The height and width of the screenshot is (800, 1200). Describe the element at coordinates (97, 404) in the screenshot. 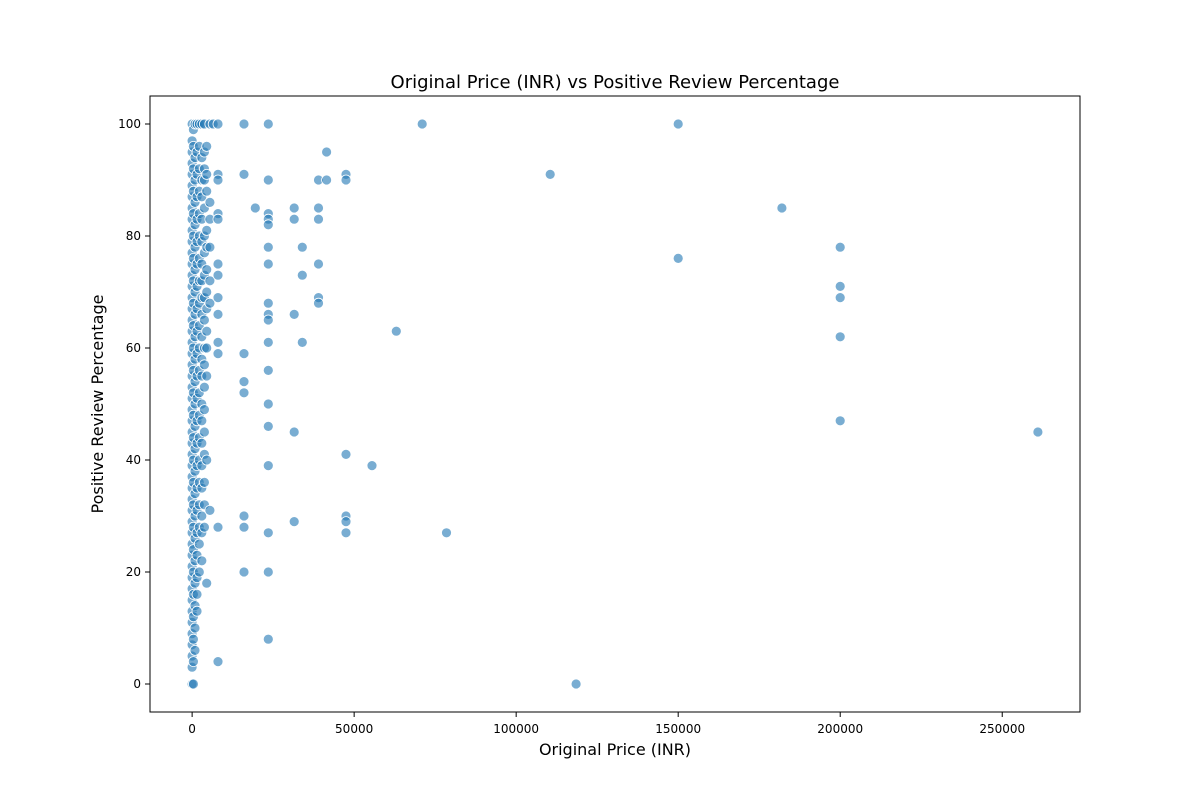

I see `y-axis-label: Positive Review Percentage` at that location.